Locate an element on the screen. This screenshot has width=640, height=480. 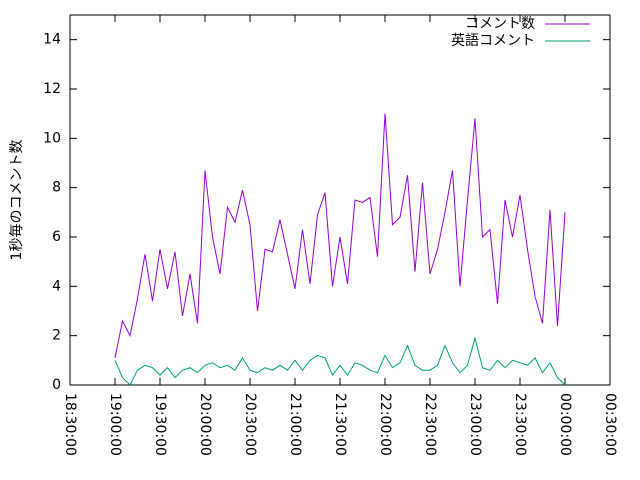
x-tick-label: 18:30:00 is located at coordinates (70, 424).